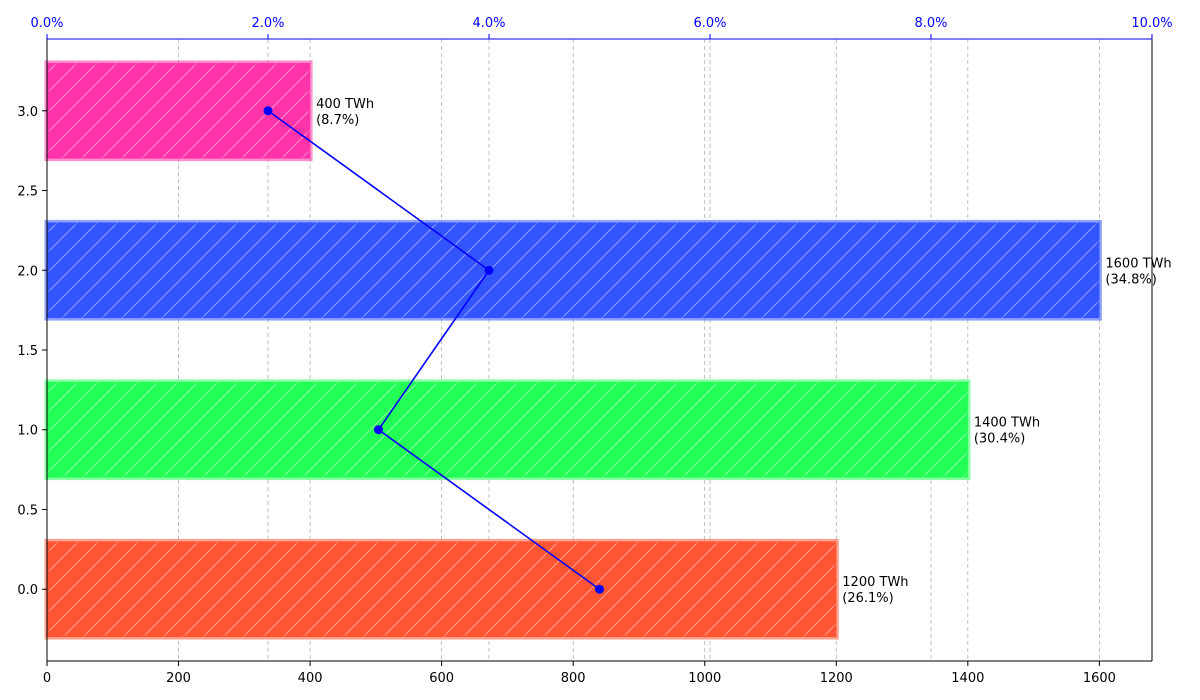  I want to click on bar-value-label-1: 1400 TWh, so click(1007, 423).